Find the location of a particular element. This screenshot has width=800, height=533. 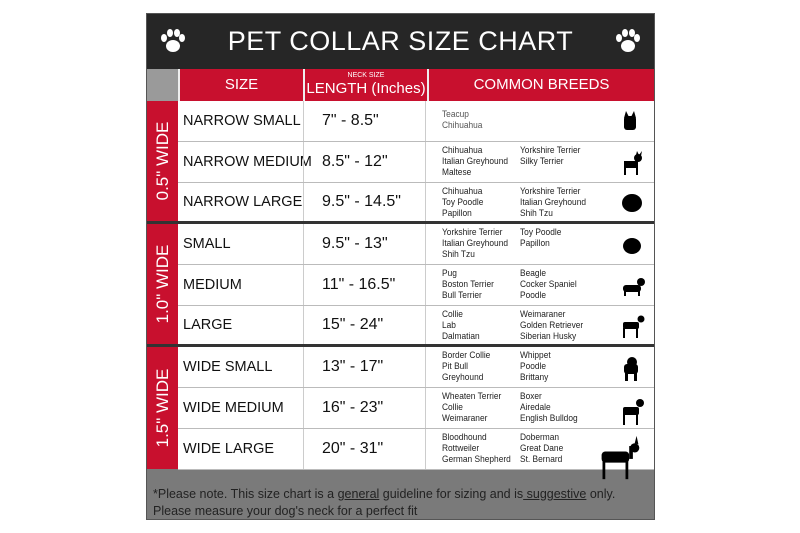

breeds-col-2: Whippet Poodle Brittany is located at coordinates (535, 366).